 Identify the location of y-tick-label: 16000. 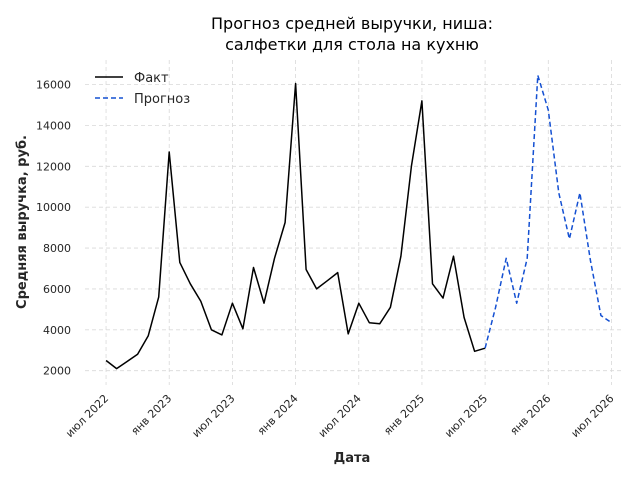
(53, 85).